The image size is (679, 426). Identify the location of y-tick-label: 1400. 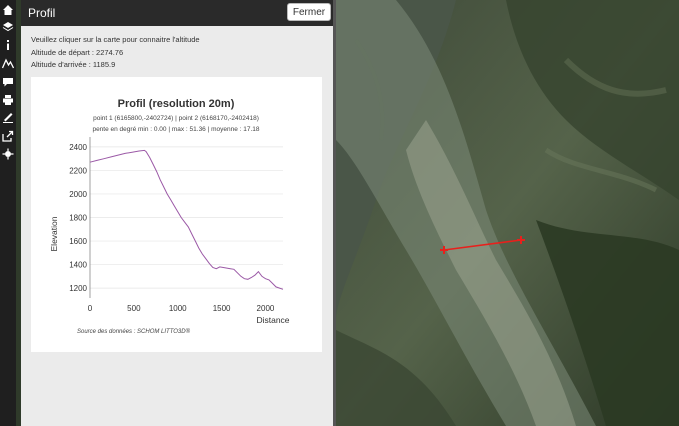
(78, 265).